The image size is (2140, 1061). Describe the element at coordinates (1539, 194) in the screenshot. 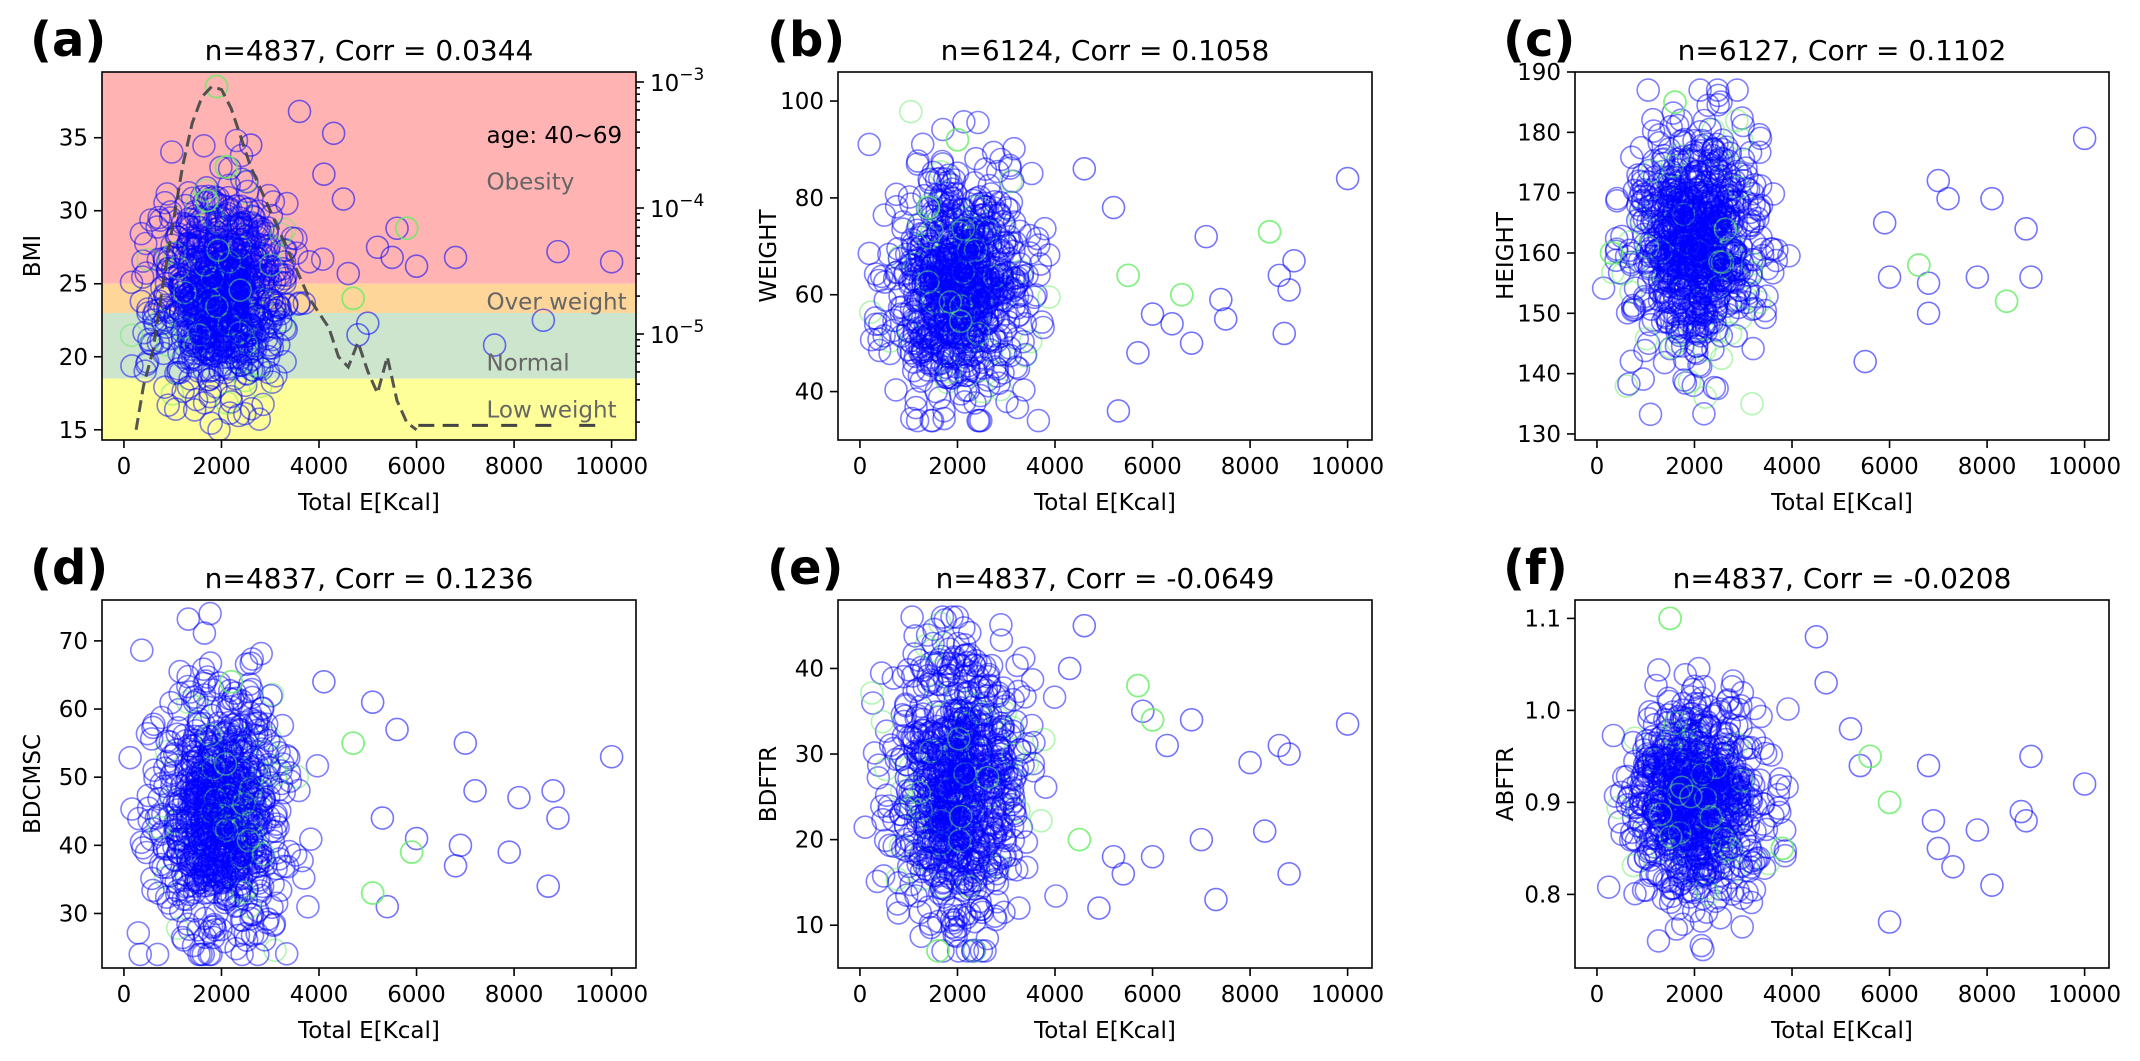

I see `y-tick-label: 170` at that location.